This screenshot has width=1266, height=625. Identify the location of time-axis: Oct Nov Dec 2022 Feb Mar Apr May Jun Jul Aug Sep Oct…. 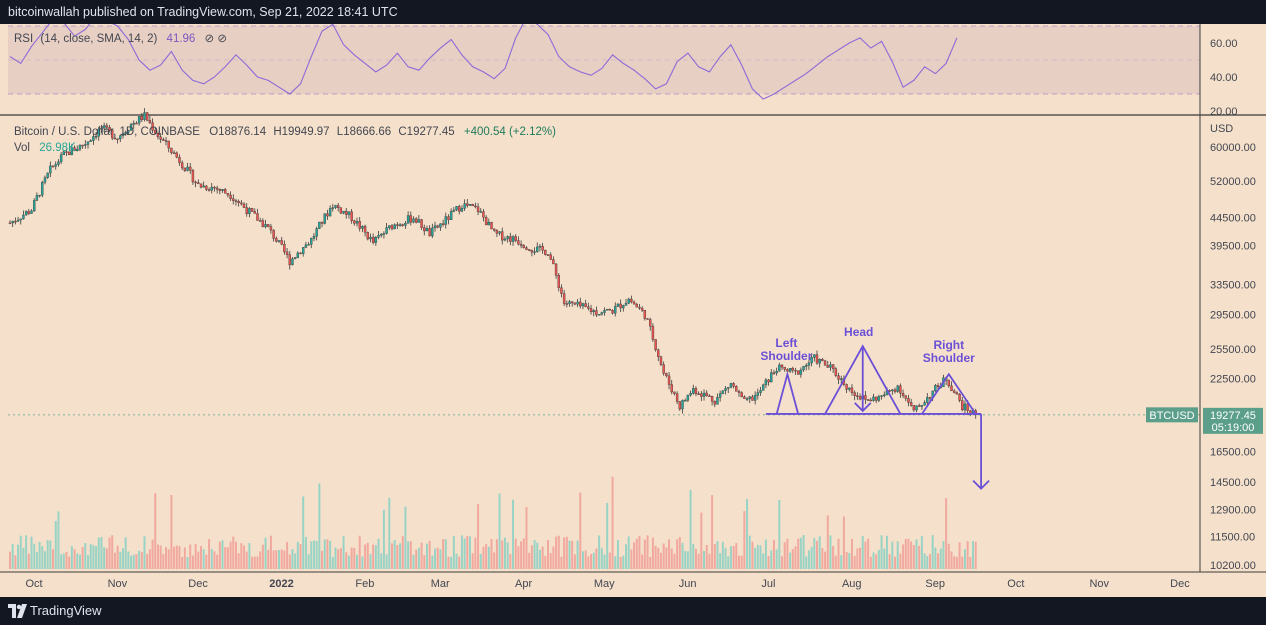
(607, 584).